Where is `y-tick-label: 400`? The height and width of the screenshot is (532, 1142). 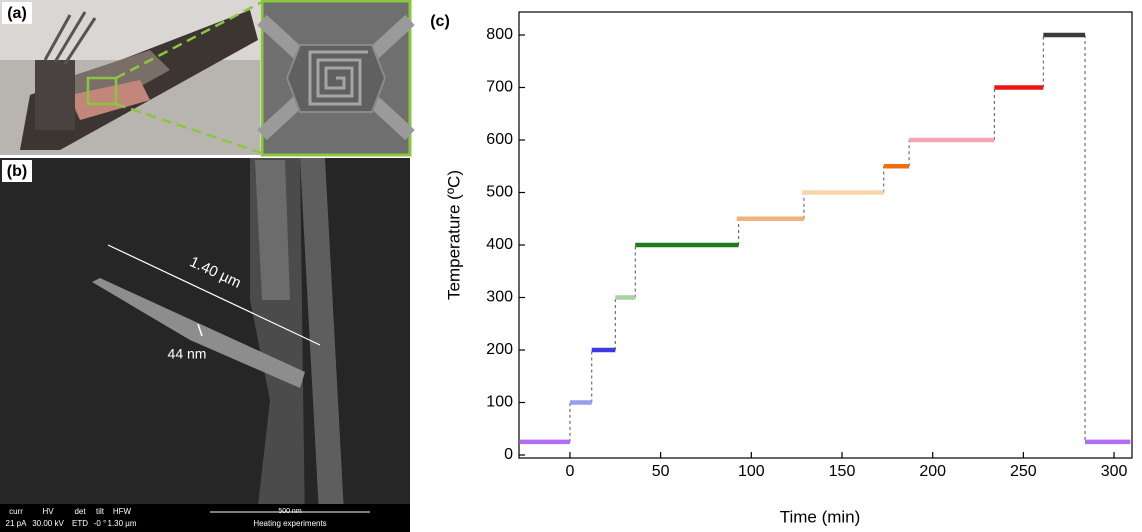 y-tick-label: 400 is located at coordinates (499, 244).